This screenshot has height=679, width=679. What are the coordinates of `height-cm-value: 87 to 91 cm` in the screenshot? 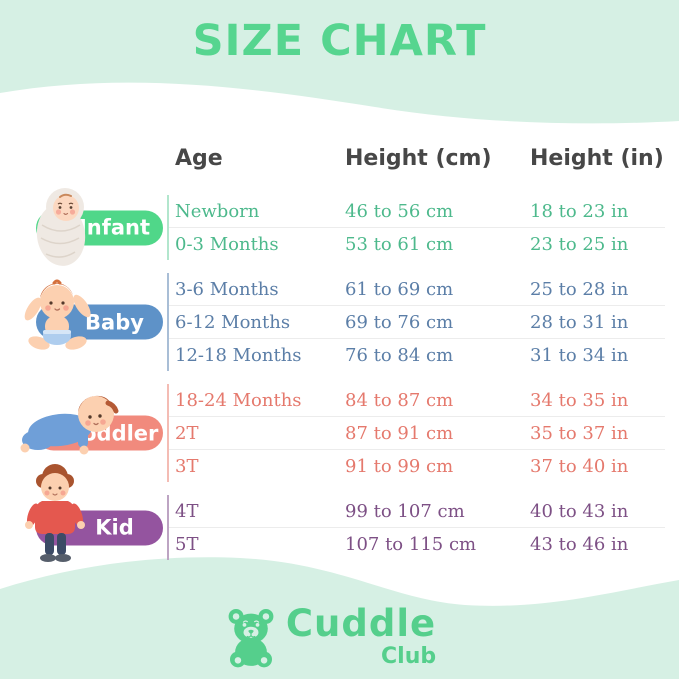 It's located at (399, 433).